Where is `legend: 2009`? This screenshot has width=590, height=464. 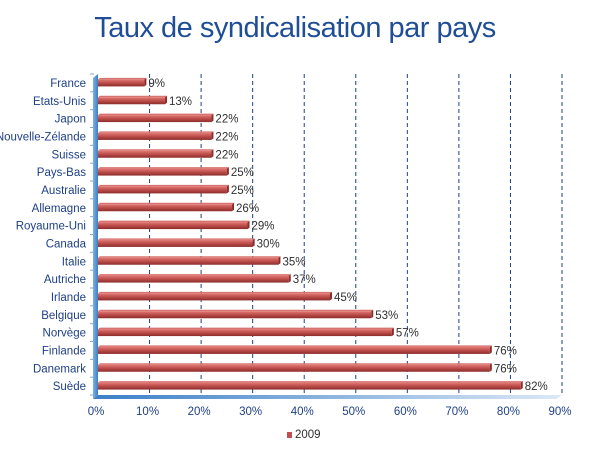 legend: 2009 is located at coordinates (304, 435).